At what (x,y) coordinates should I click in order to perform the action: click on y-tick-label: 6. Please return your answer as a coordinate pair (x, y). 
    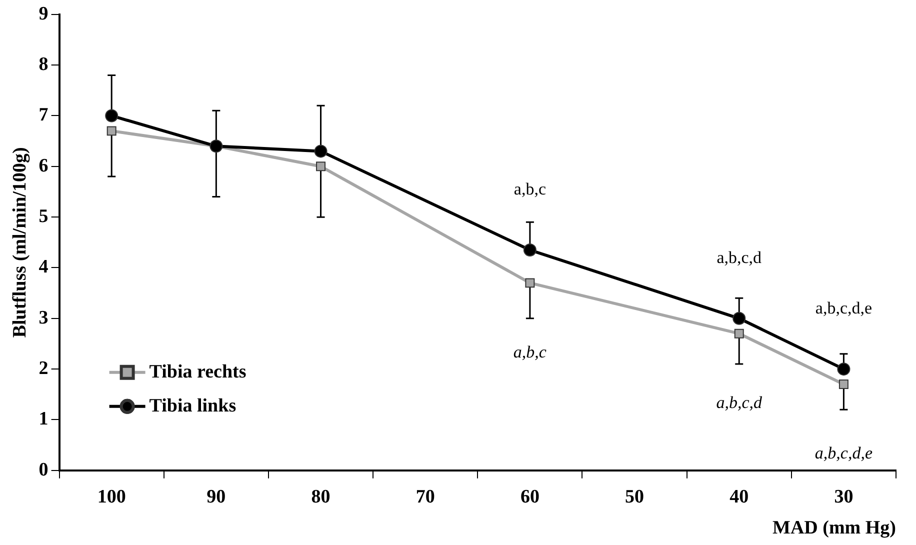
    Looking at the image, I should click on (43, 165).